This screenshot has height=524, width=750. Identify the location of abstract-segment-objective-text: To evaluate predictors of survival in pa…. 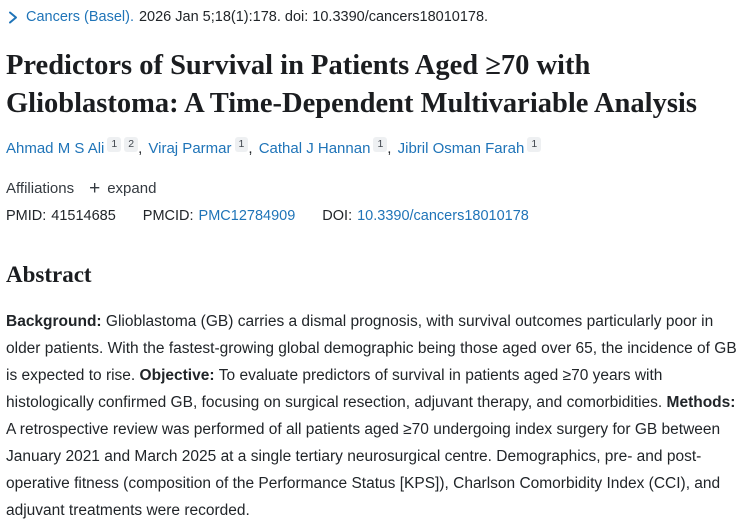
(336, 389).